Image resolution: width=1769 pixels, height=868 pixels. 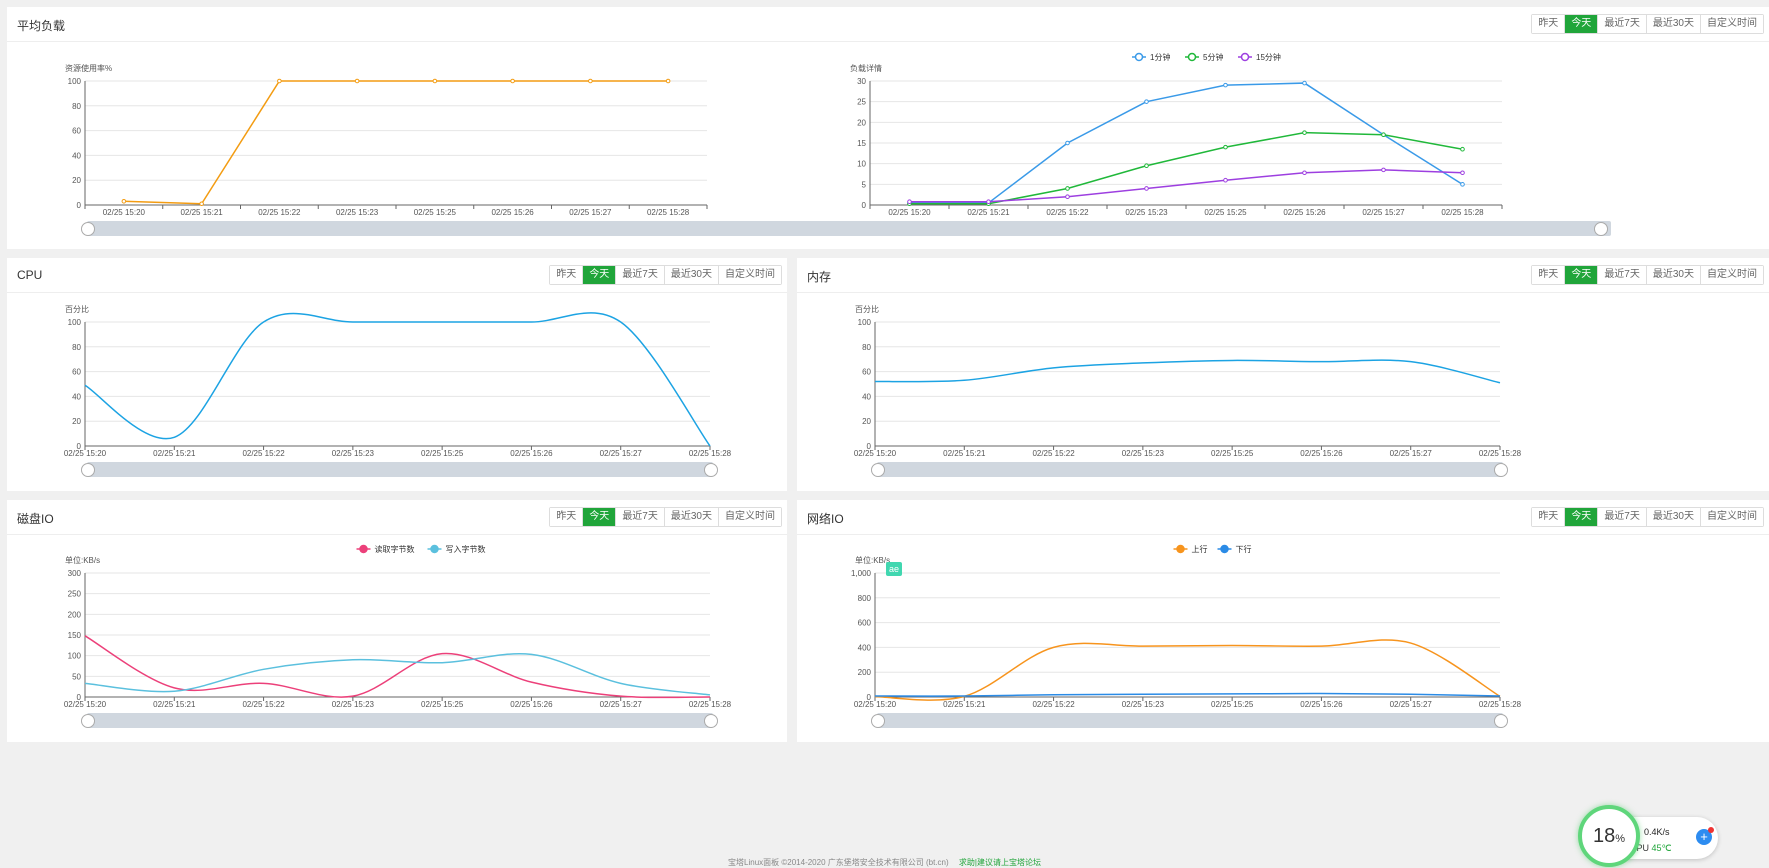 What do you see at coordinates (395, 549) in the screenshot?
I see `legend-label: 读取字节数` at bounding box center [395, 549].